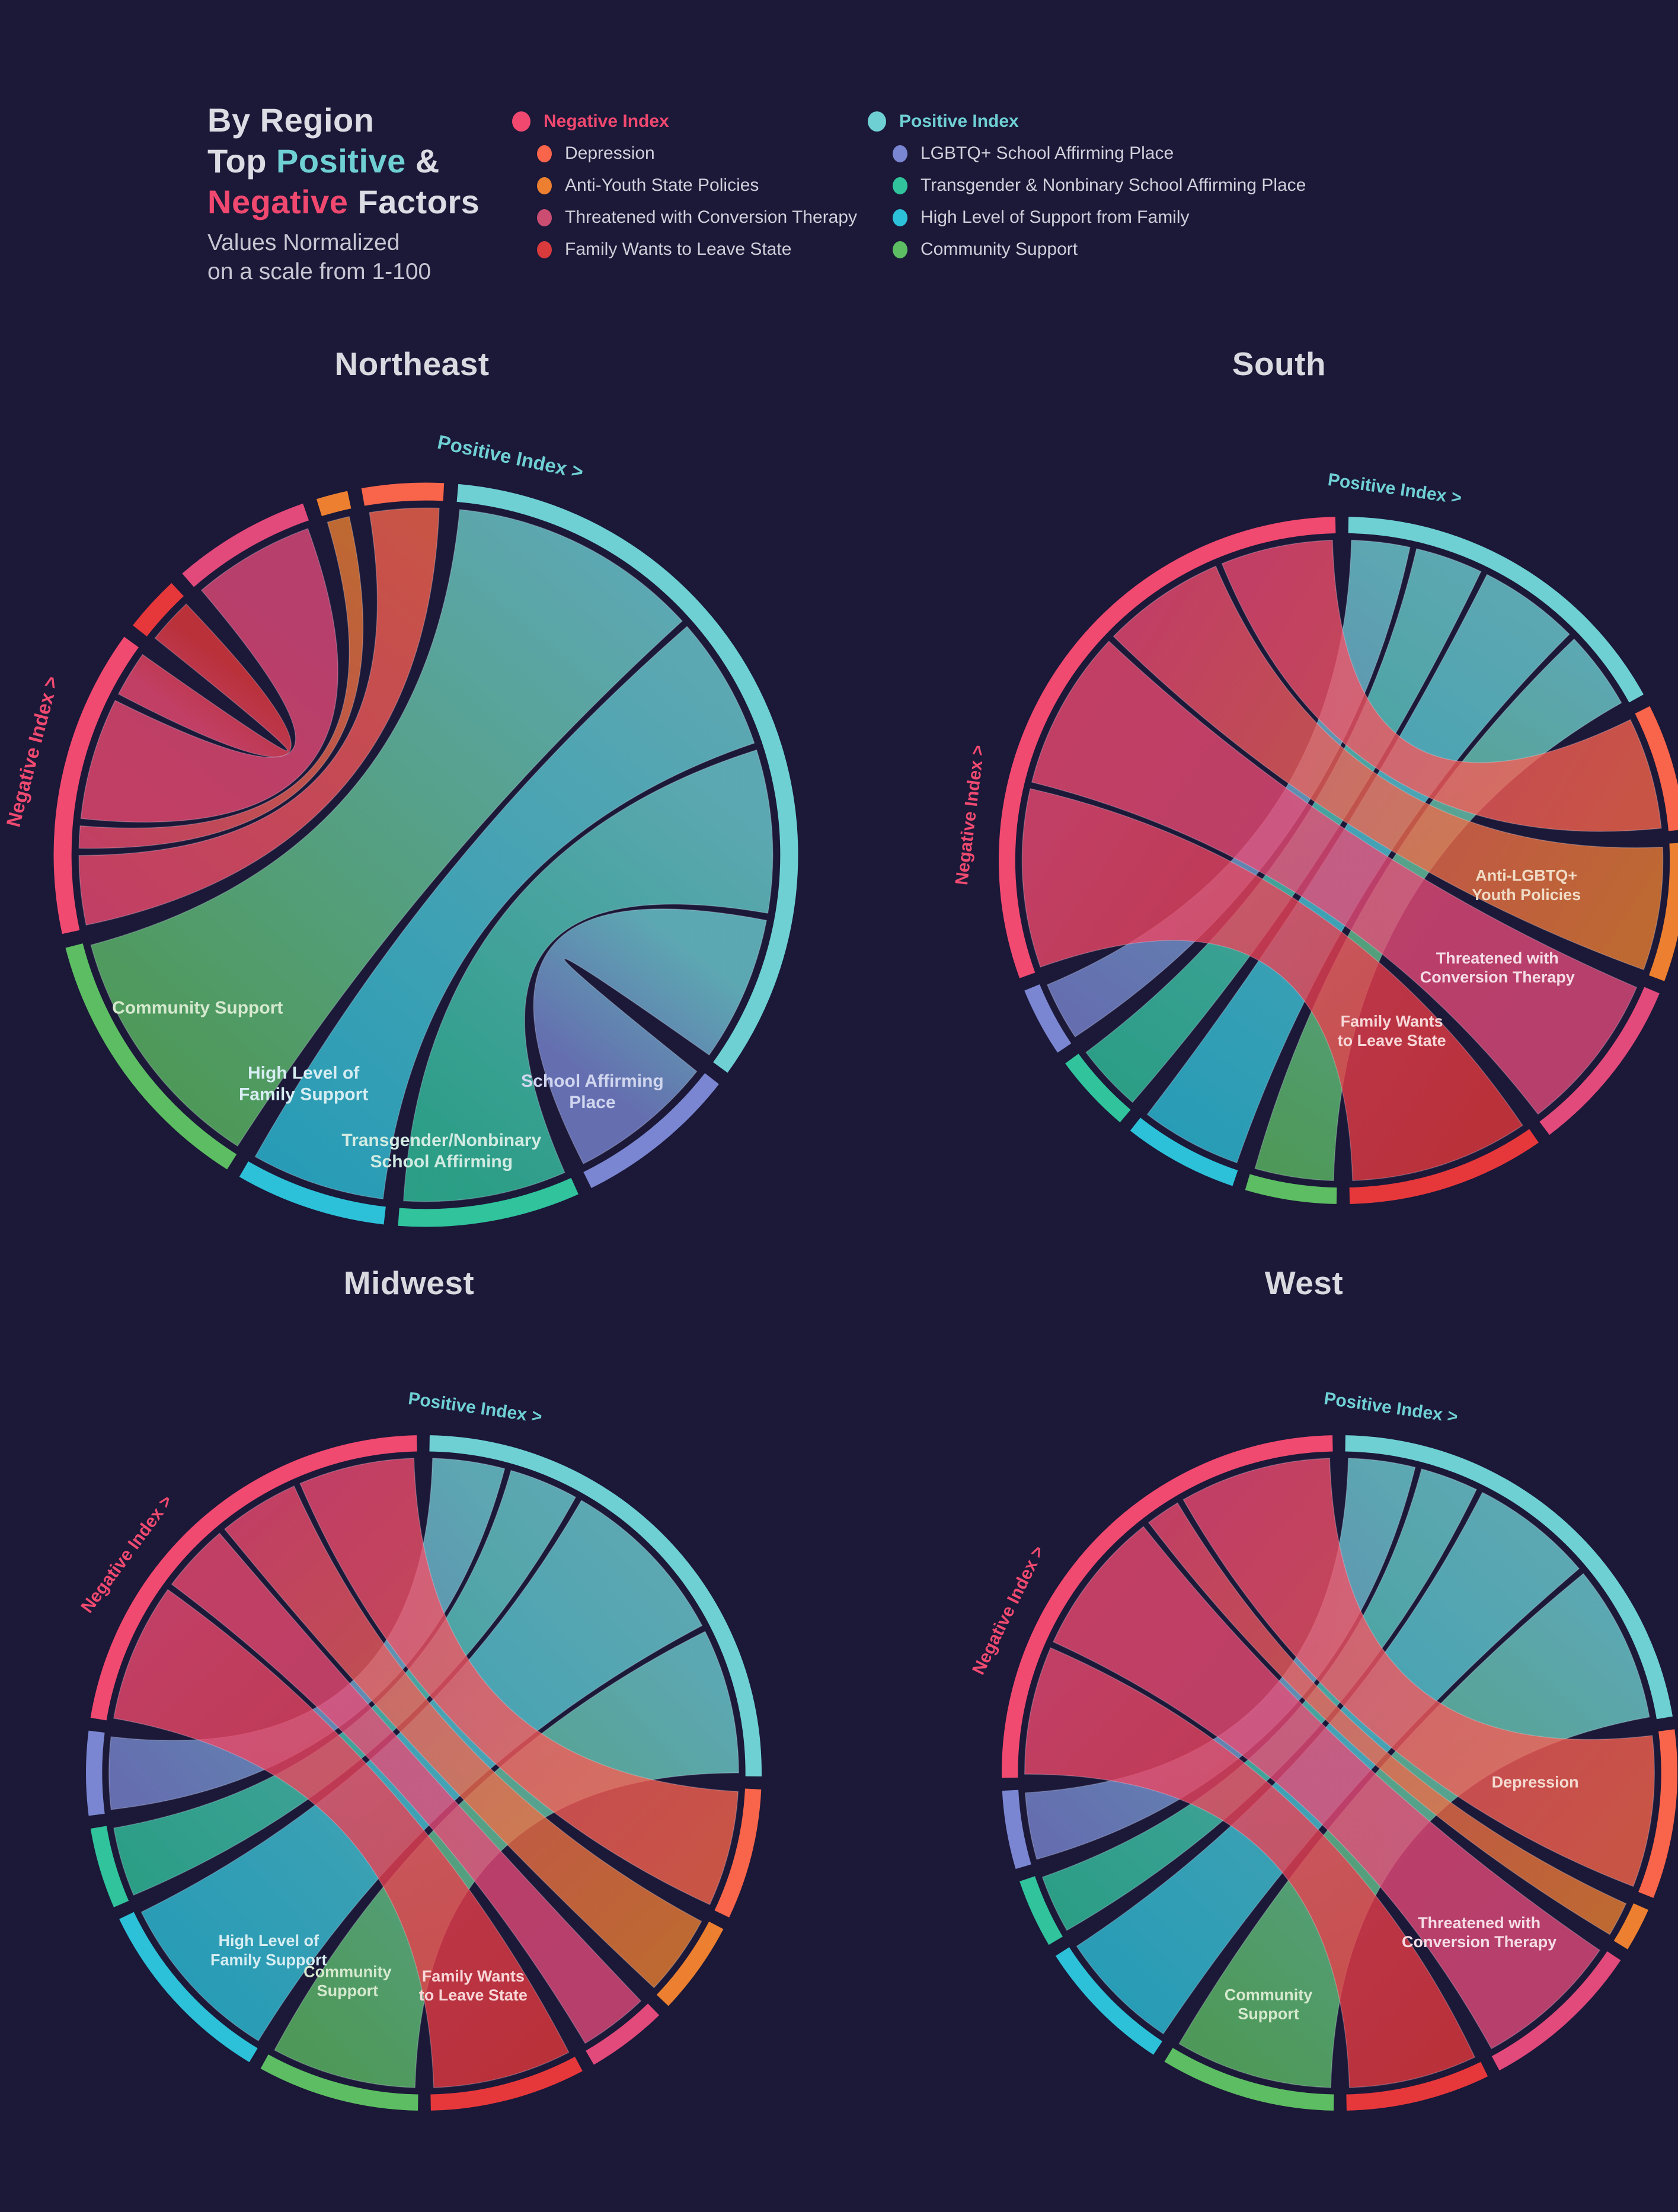 This screenshot has height=2212, width=1678. Describe the element at coordinates (343, 201) in the screenshot. I see `title-line-3: Negative Factors` at that location.